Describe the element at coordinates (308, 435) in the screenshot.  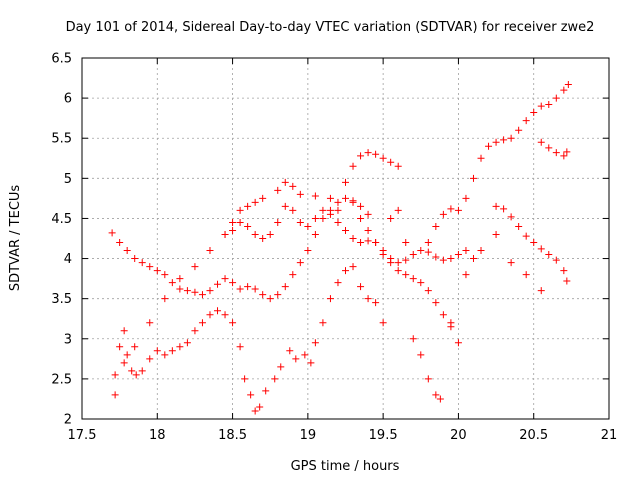
I see `x-tick-label: 19` at that location.